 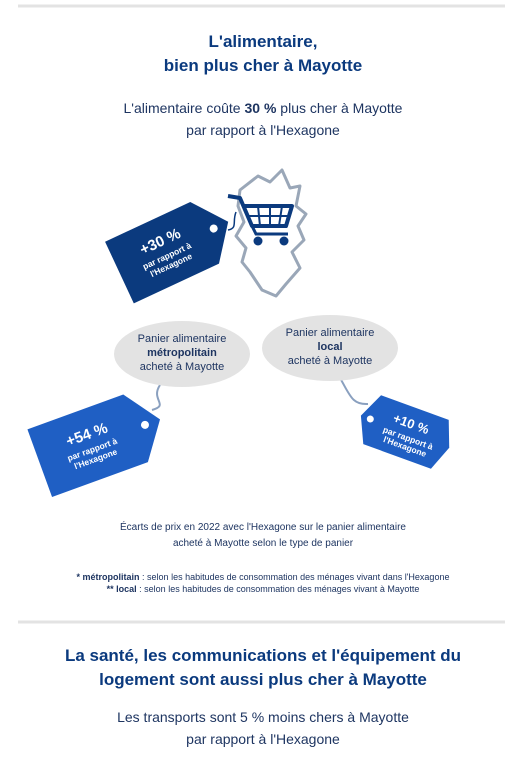 I want to click on subtitle-part: plus cher à Mayotte, so click(x=339, y=108).